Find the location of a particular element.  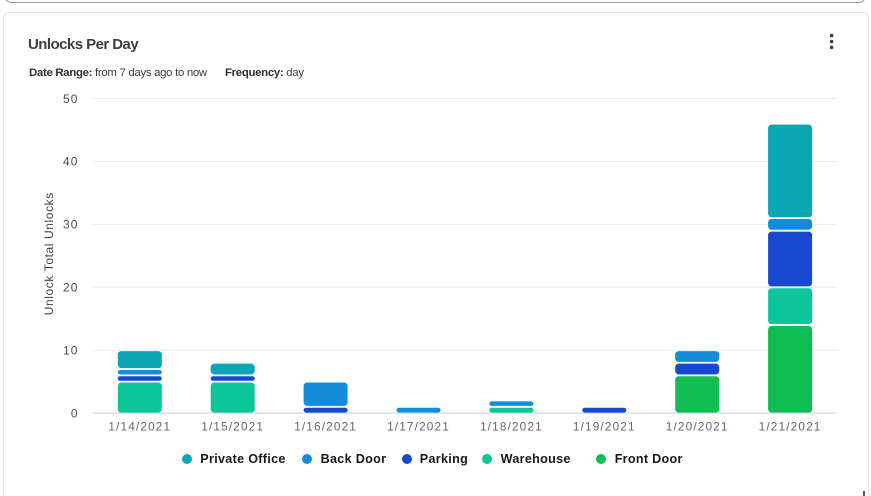

svg-text: 1/15/2021 is located at coordinates (232, 426).